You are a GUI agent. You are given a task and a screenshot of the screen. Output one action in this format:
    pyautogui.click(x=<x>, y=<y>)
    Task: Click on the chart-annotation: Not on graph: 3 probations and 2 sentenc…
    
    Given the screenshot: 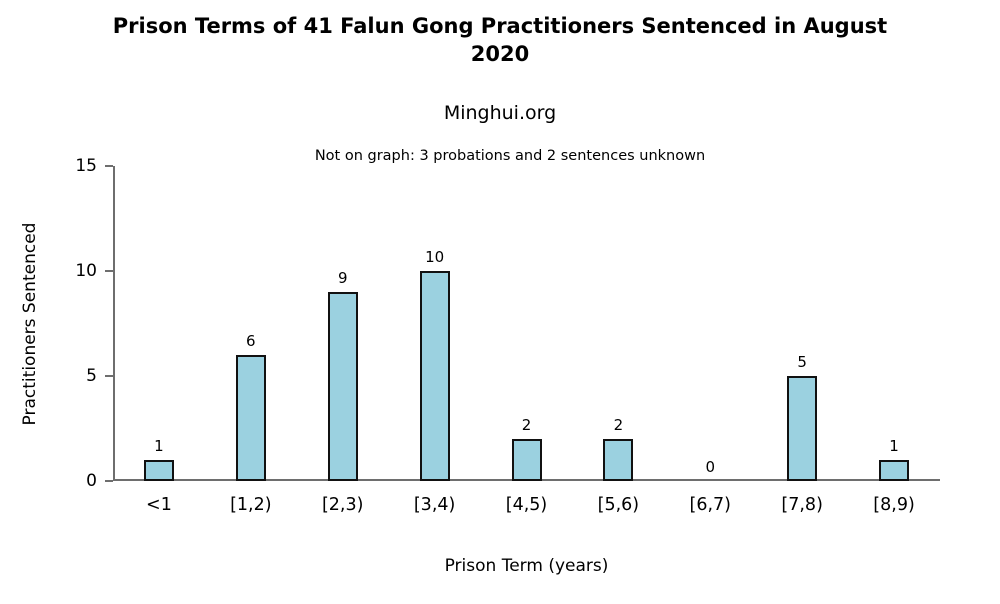 What is the action you would take?
    pyautogui.click(x=510, y=156)
    